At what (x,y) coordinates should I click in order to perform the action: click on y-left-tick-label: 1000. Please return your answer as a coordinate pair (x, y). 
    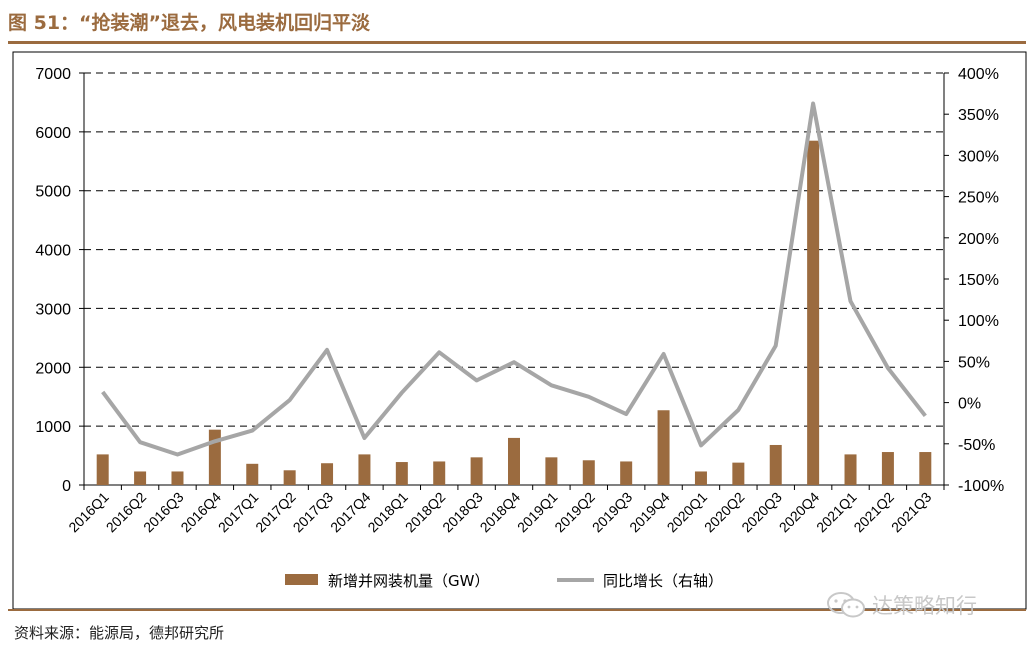
    Looking at the image, I should click on (53, 427).